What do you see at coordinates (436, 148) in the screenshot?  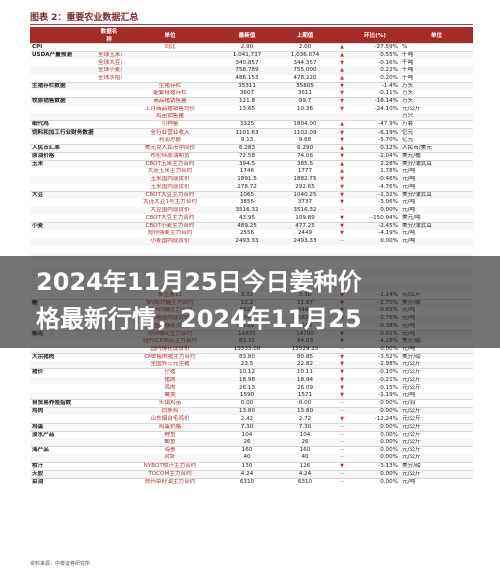 I see `unit-cell: 人民币/美元` at bounding box center [436, 148].